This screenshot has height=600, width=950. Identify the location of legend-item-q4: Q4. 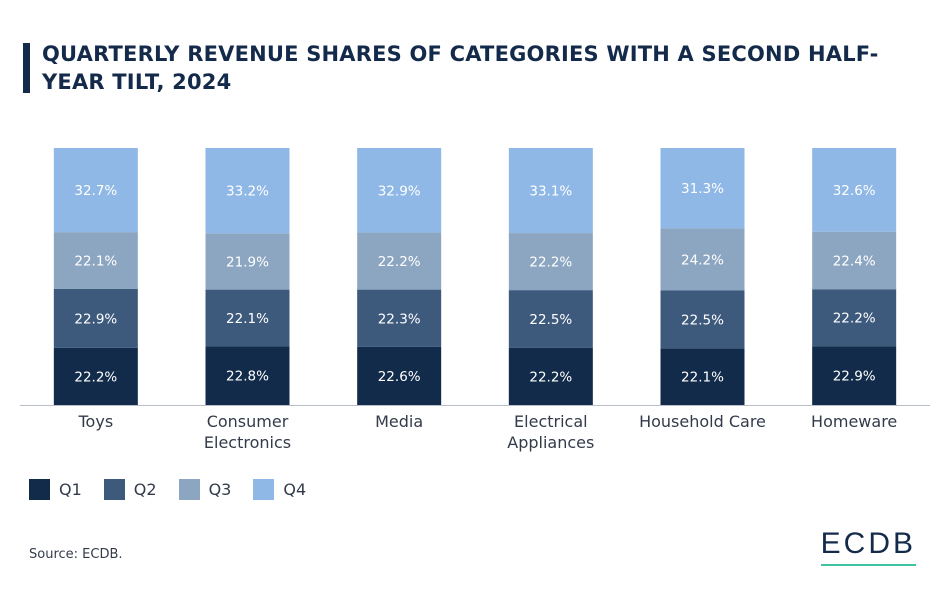
(279, 489).